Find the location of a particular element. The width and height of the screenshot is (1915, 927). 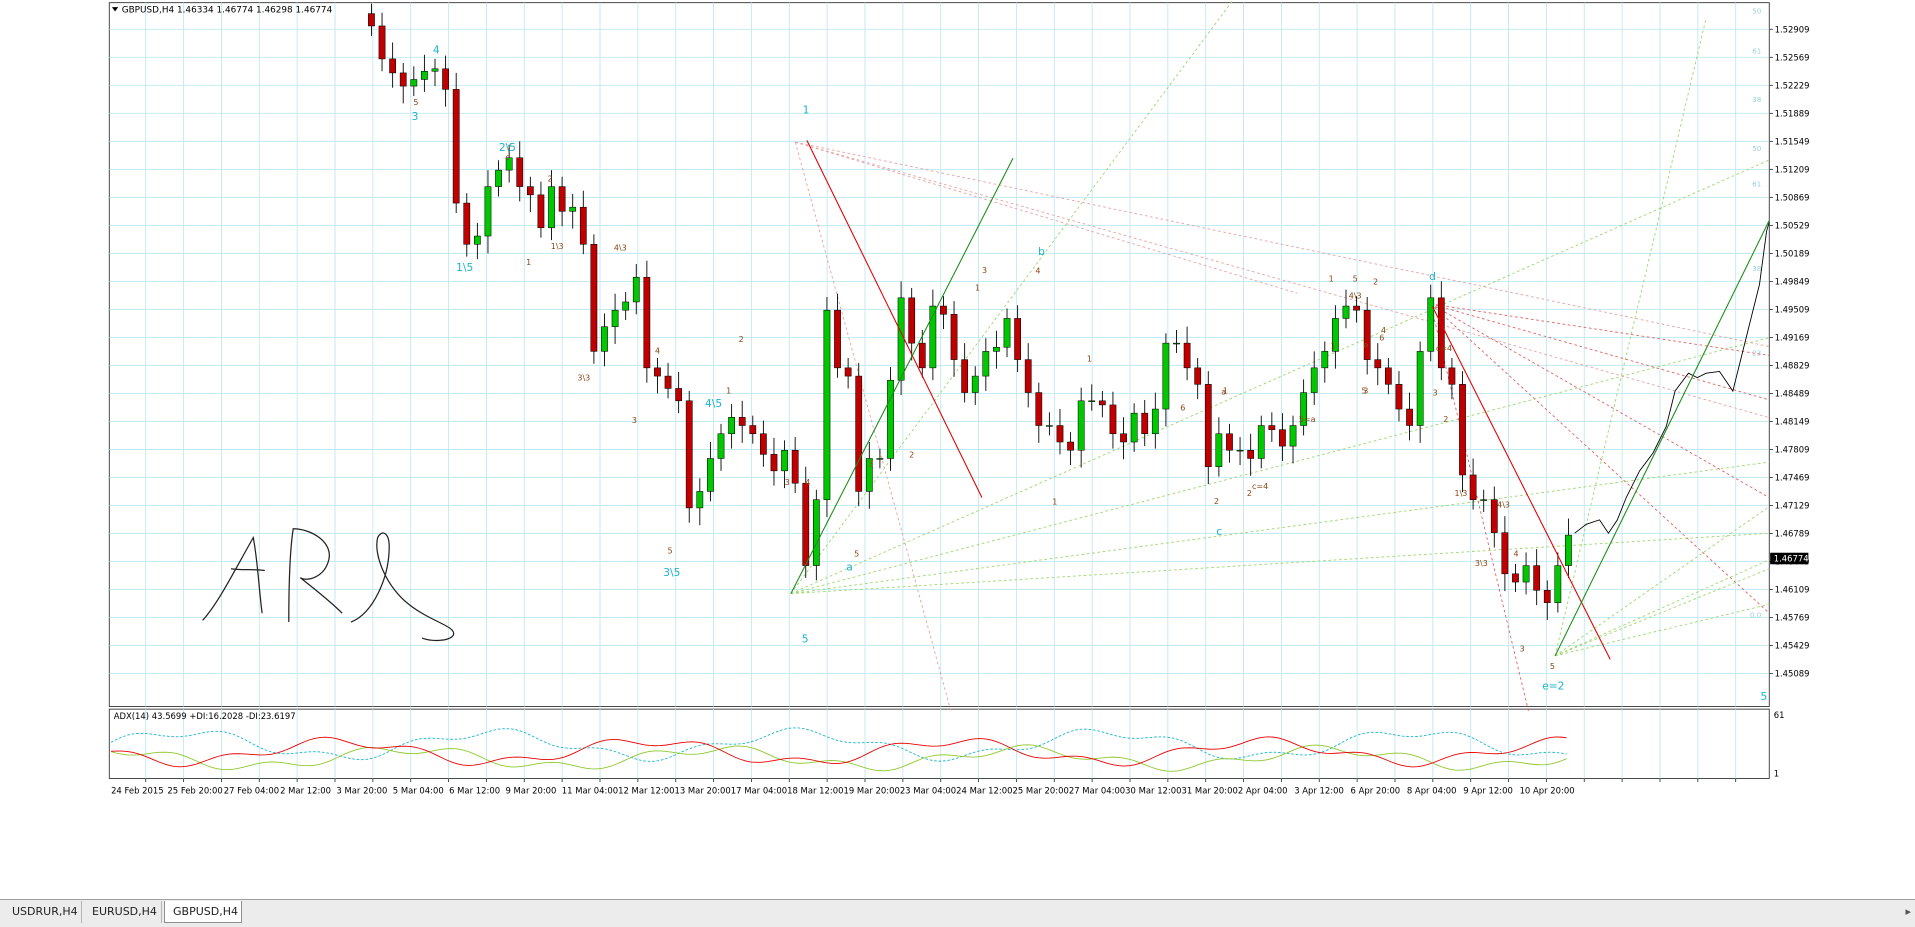

time-tick-label: 3 Apr 12:00 is located at coordinates (1319, 791).